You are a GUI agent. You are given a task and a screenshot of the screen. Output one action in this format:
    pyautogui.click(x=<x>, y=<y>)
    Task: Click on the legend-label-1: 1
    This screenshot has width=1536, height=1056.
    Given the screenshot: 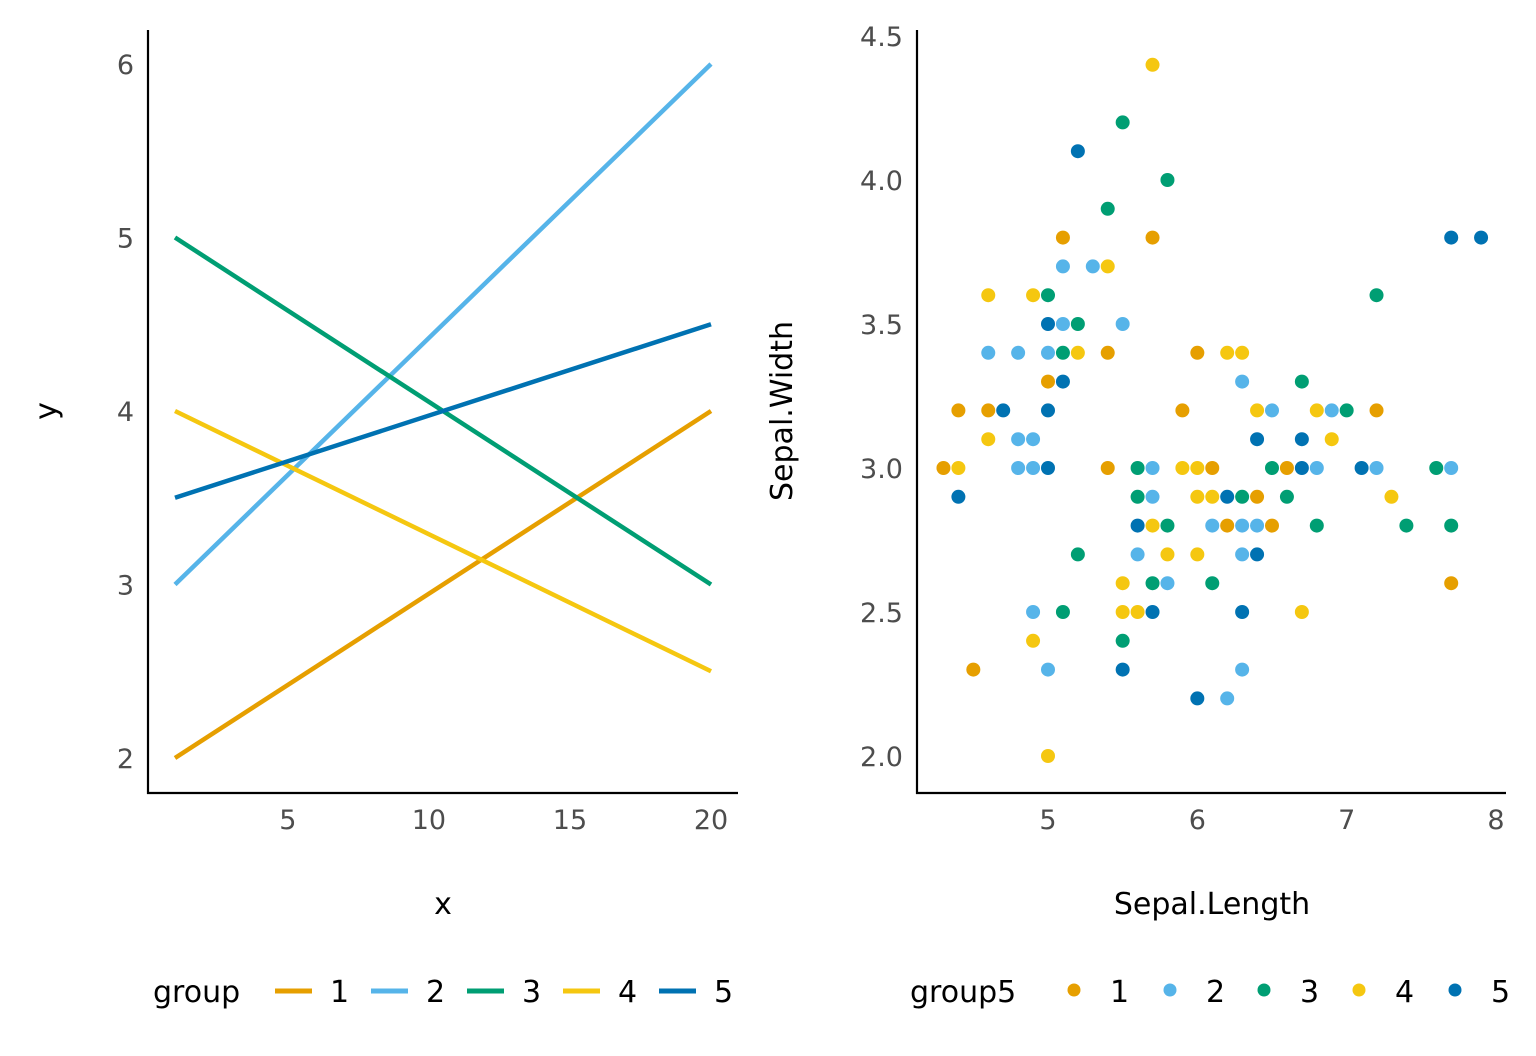 What is the action you would take?
    pyautogui.click(x=1119, y=992)
    